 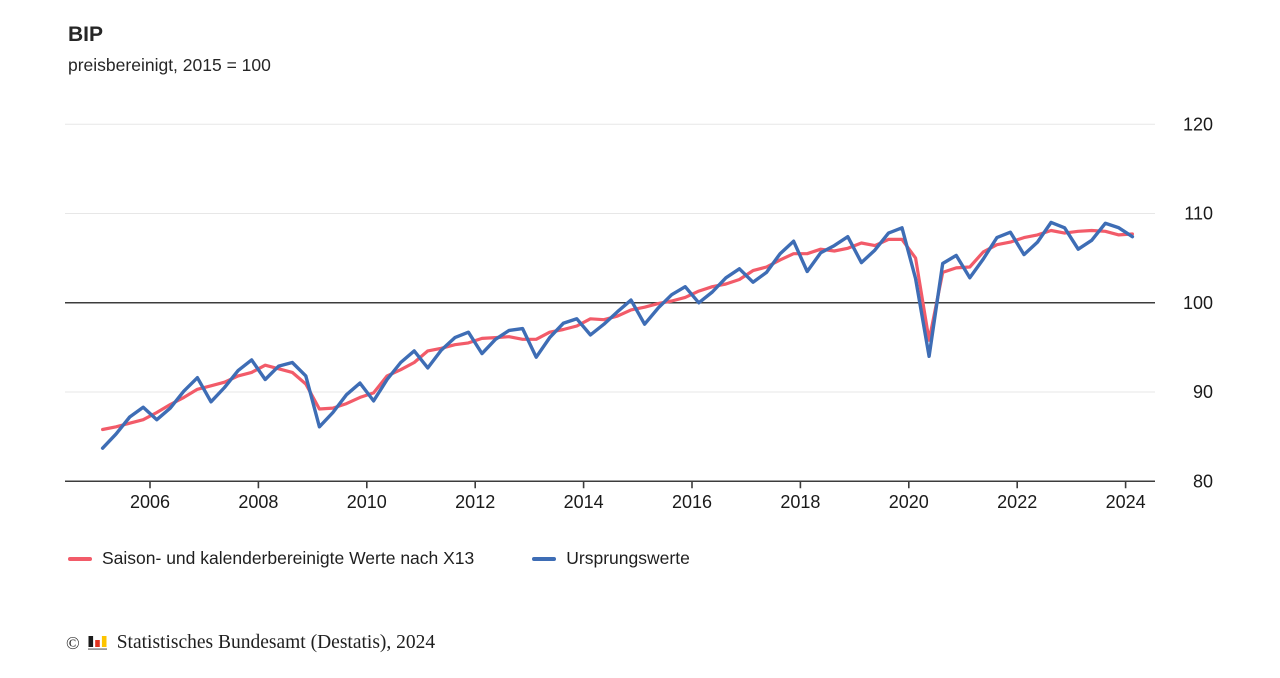 I want to click on destatis-logo-icon, so click(x=97, y=643).